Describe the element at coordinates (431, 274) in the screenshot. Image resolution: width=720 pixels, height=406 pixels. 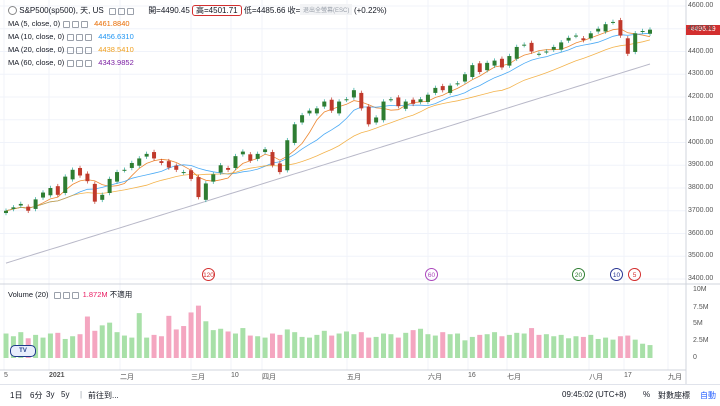
I see `event-marker: 60` at that location.